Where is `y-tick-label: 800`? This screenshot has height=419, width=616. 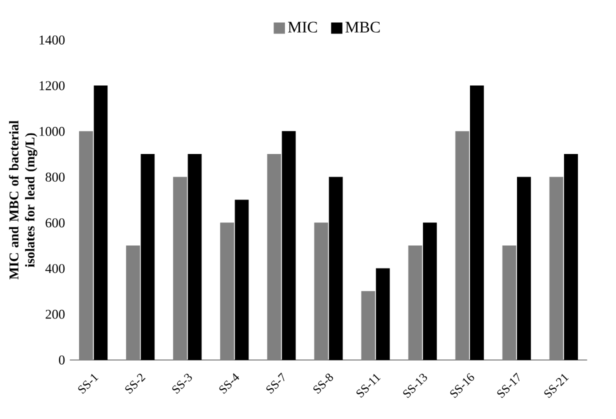 y-tick-label: 800 is located at coordinates (55, 177).